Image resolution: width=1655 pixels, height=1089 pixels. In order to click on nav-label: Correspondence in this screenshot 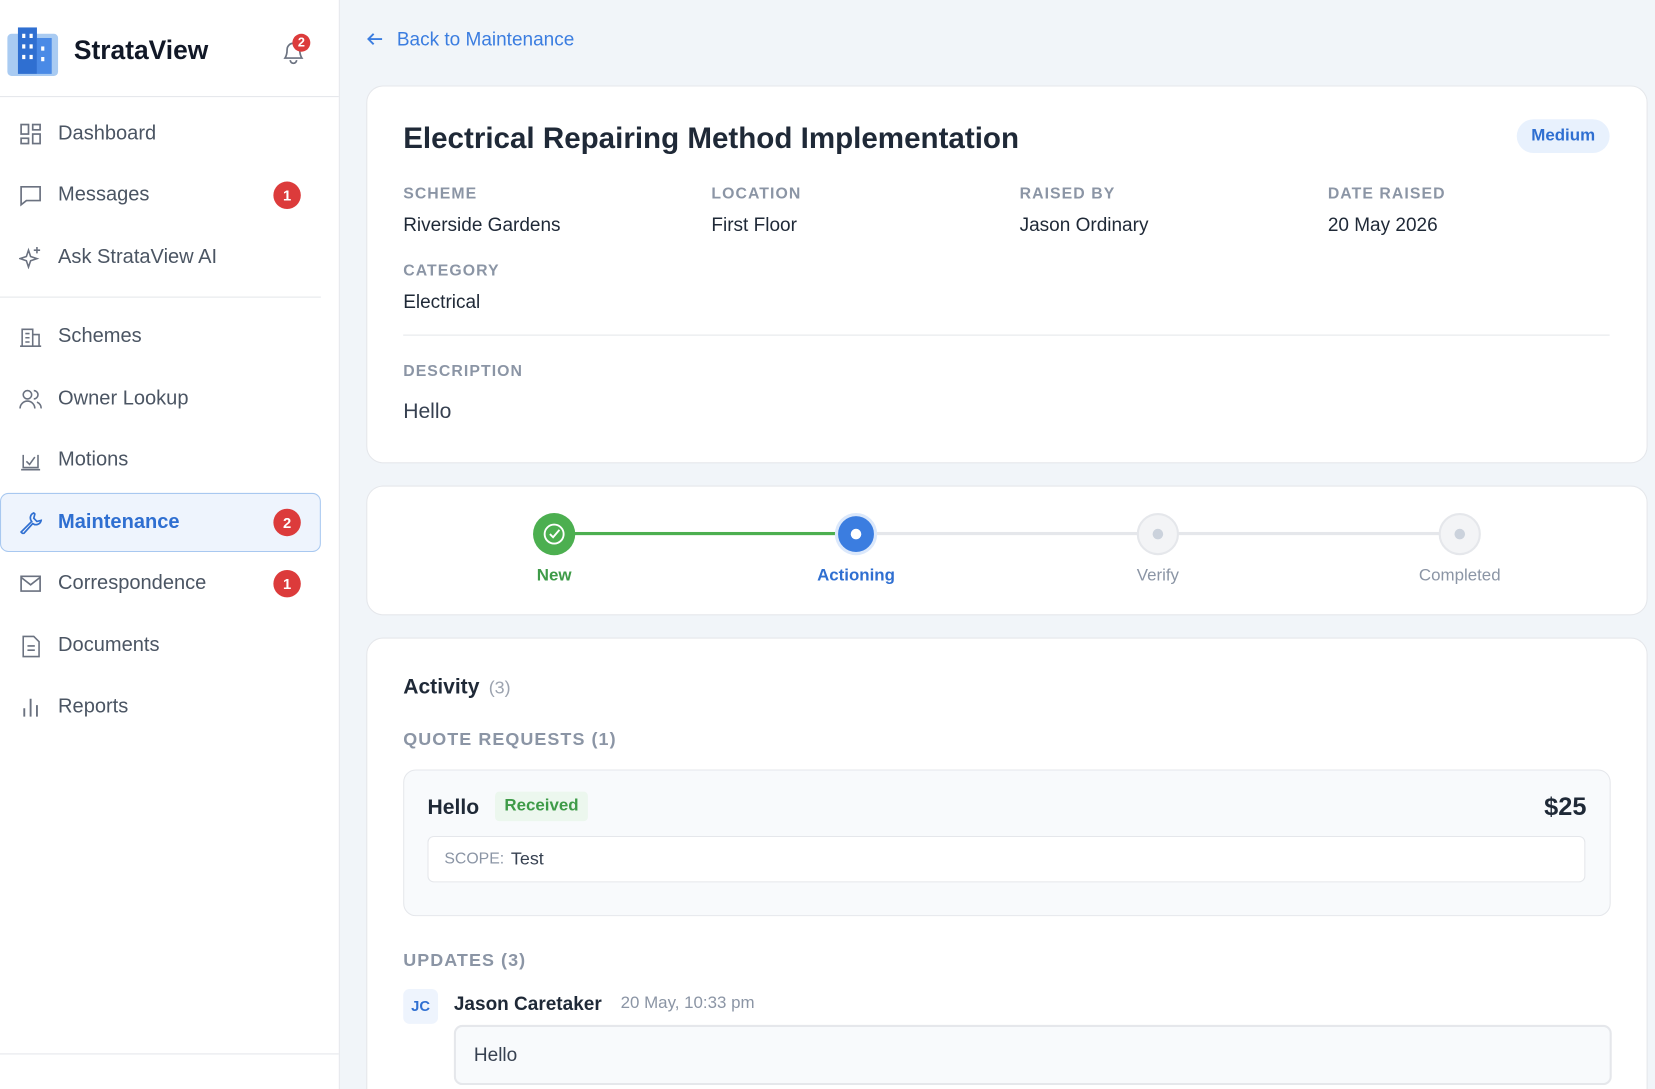, I will do `click(132, 583)`.